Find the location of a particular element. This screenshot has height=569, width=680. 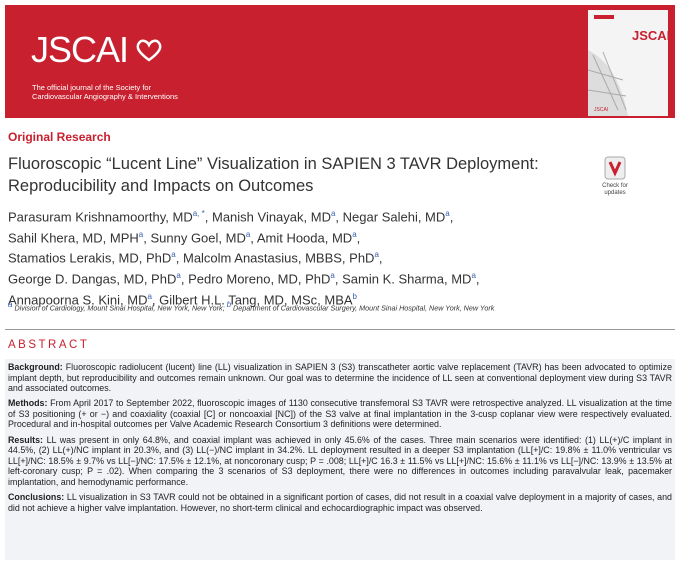

author-name: Stamatios Lerakis, MD, PhD is located at coordinates (90, 258).